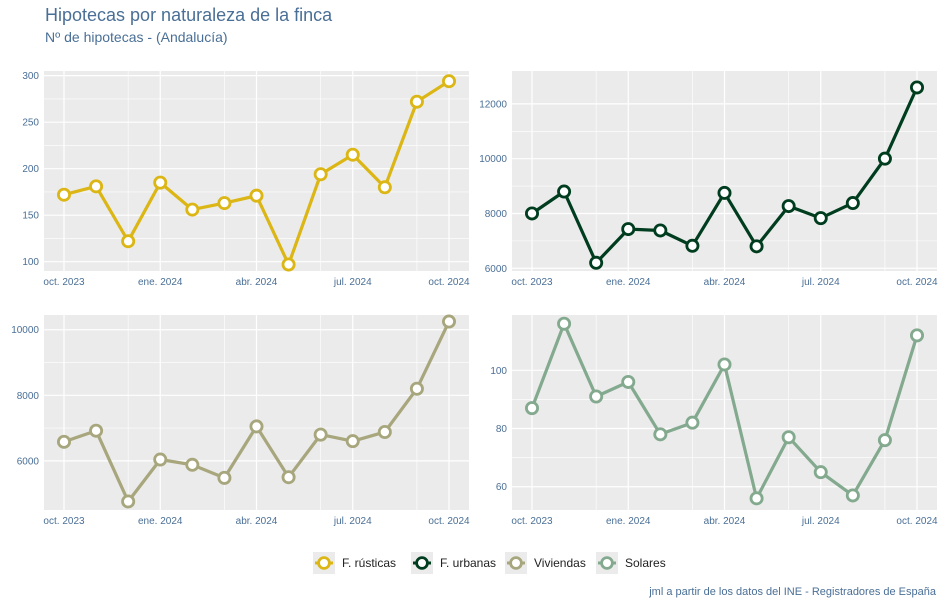 Image resolution: width=944 pixels, height=607 pixels. What do you see at coordinates (493, 104) in the screenshot?
I see `y-tick-label: 12000` at bounding box center [493, 104].